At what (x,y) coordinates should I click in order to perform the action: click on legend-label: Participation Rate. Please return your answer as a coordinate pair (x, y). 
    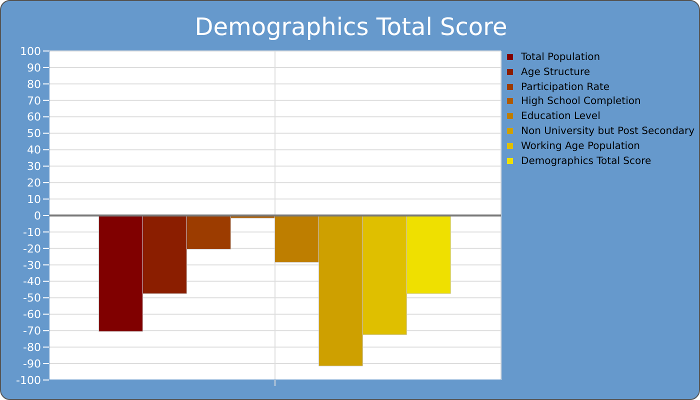
    Looking at the image, I should click on (565, 87).